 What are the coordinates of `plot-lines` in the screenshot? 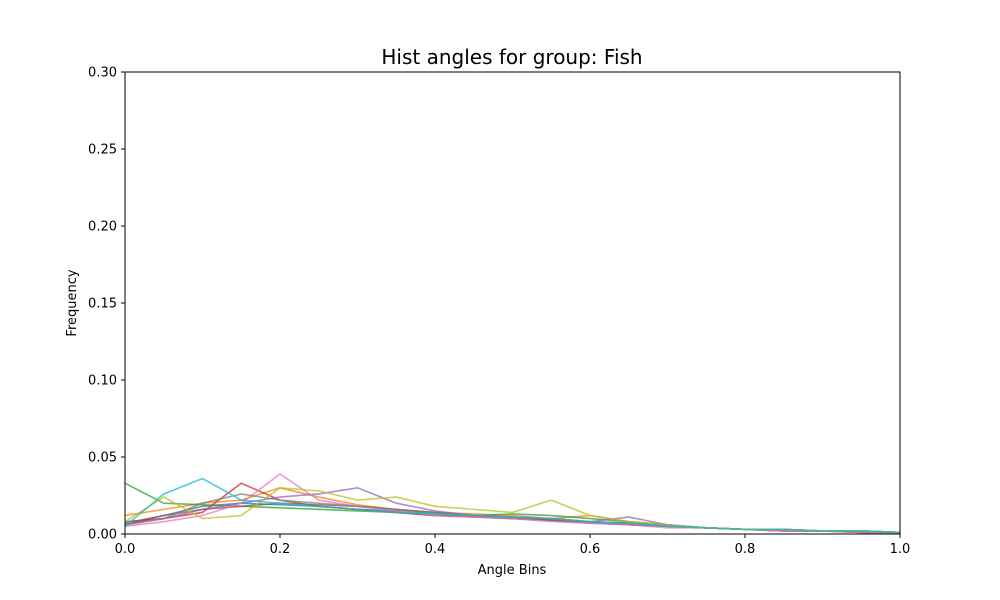 It's located at (512, 503).